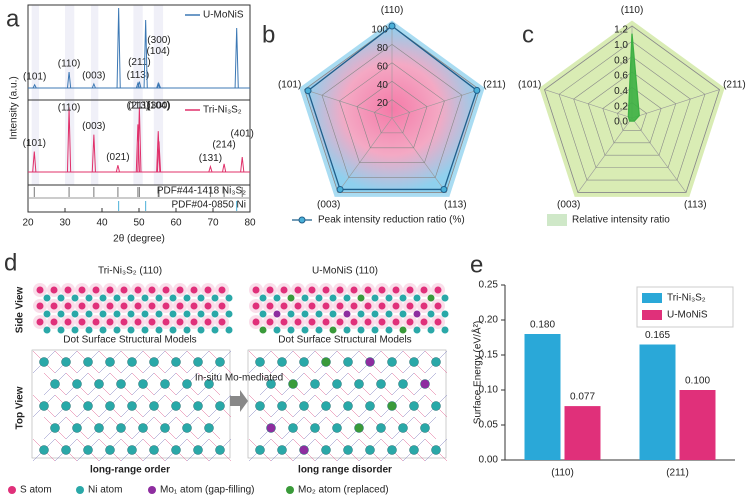 Image resolution: width=750 pixels, height=502 pixels. What do you see at coordinates (489, 460) in the screenshot?
I see `y-tick-label: 0.00` at bounding box center [489, 460].